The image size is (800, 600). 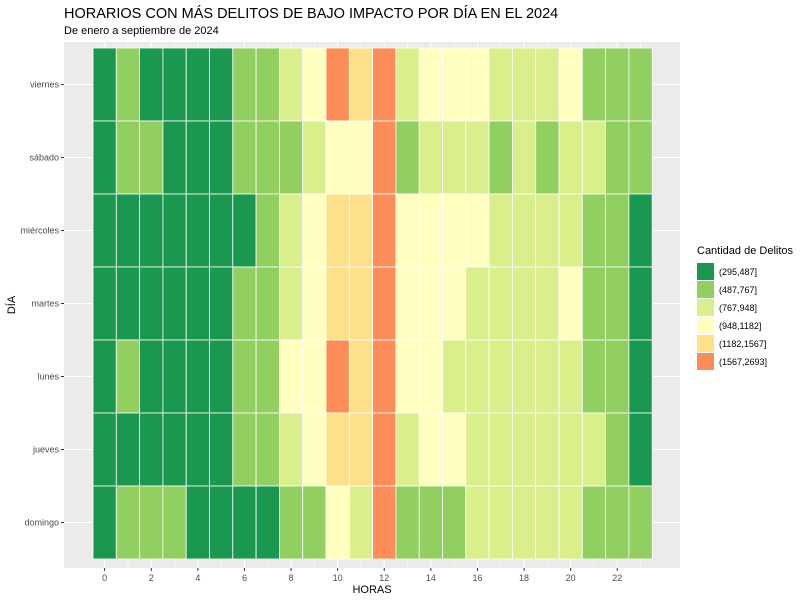 I want to click on y-tick-label: martes, so click(x=45, y=304).